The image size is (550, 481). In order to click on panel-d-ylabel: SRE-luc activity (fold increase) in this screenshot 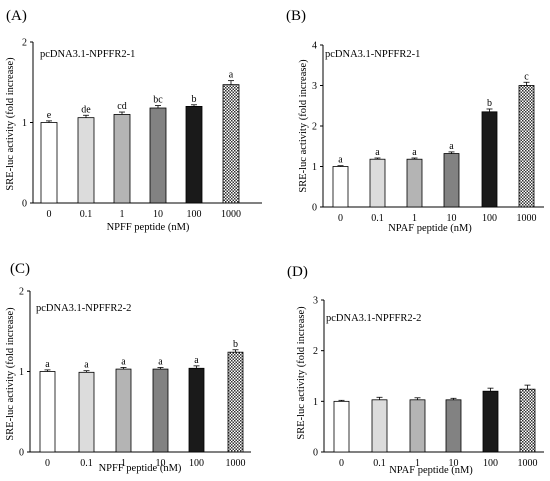, I will do `click(301, 373)`.